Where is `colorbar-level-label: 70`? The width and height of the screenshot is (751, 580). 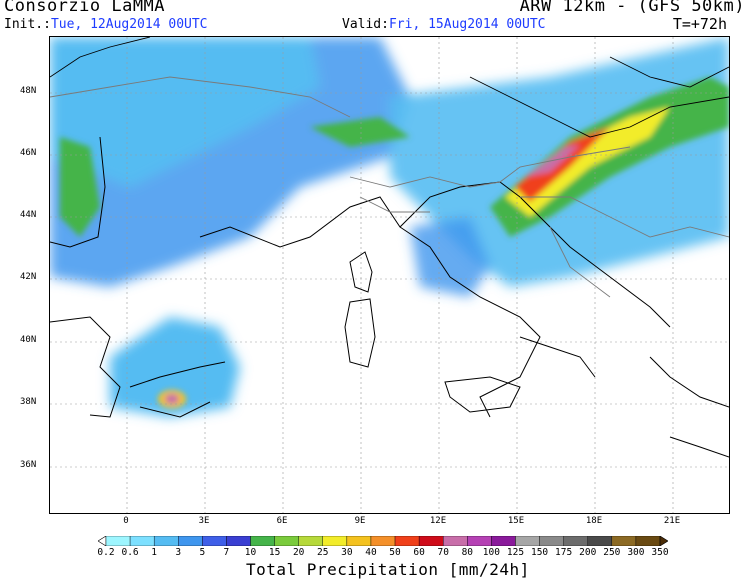 colorbar-level-label: 70 is located at coordinates (443, 552).